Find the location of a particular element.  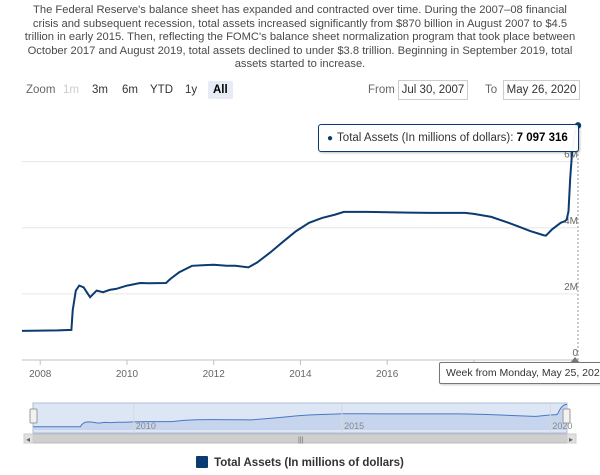

scroll-right-arrow-icon: ▸ is located at coordinates (571, 439).